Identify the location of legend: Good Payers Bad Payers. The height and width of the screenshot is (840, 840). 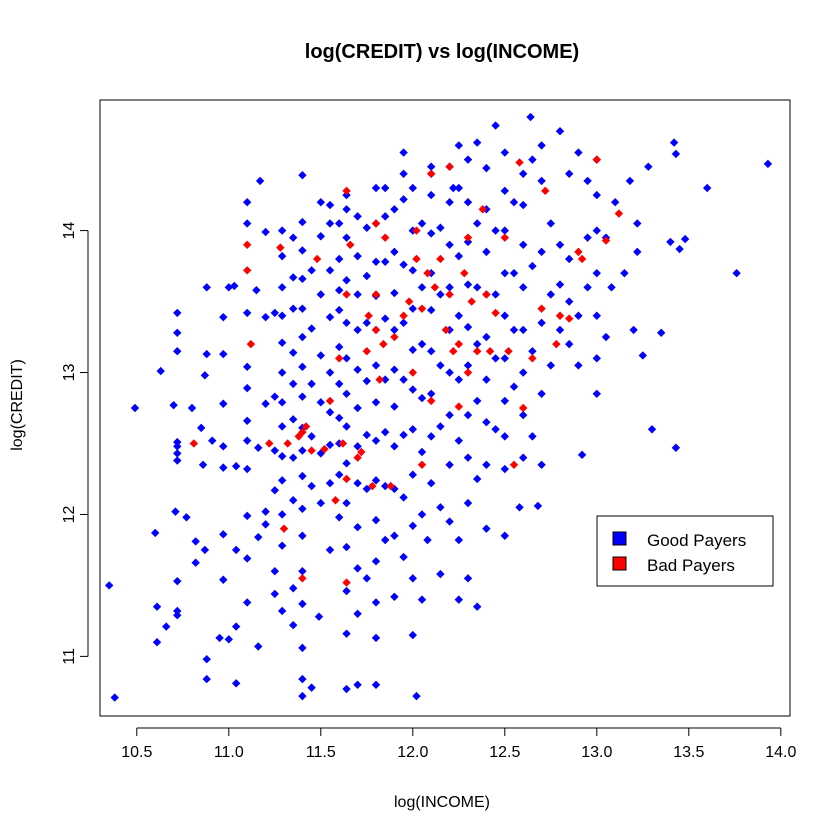
(685, 551).